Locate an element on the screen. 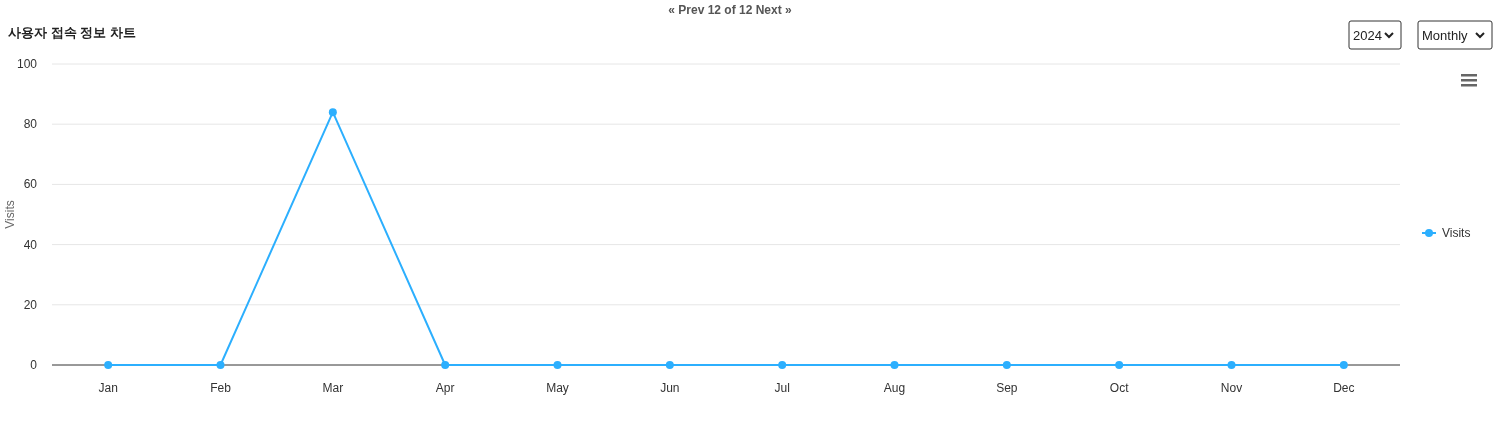 Image resolution: width=1493 pixels, height=426 pixels. y-tick-label: 20 is located at coordinates (30, 304).